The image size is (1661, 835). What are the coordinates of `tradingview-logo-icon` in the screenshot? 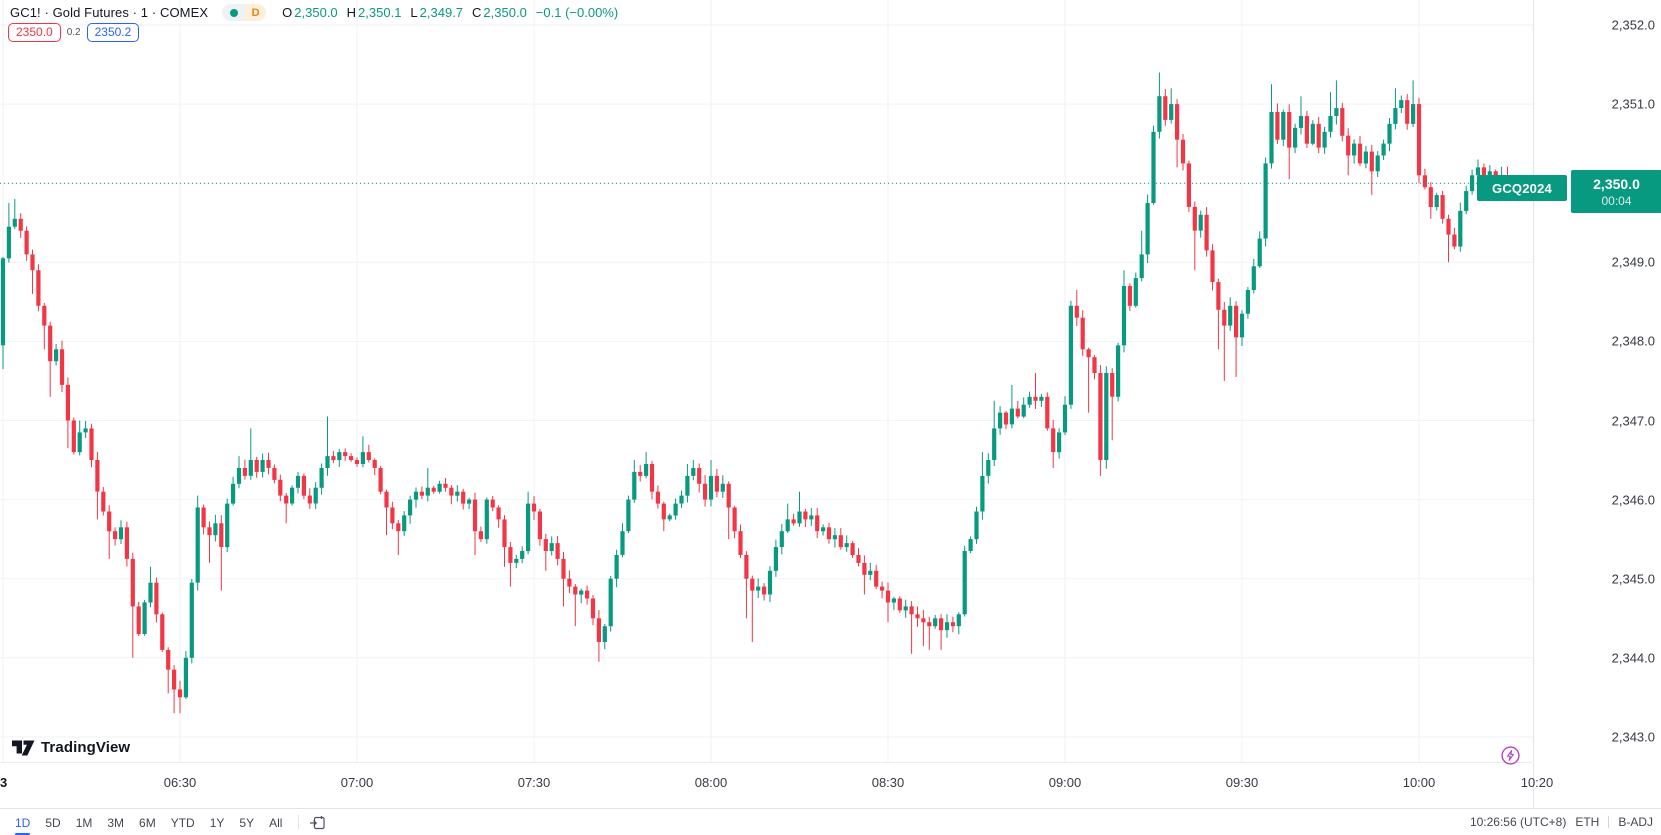 It's located at (23, 747).